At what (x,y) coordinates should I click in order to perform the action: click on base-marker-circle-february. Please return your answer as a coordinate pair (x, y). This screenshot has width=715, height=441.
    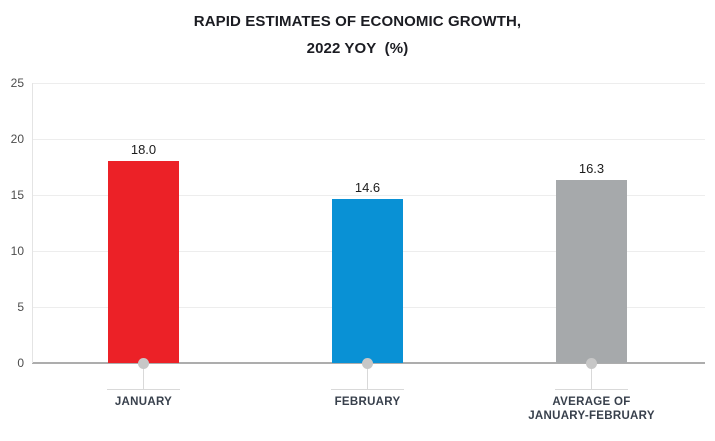
    Looking at the image, I should click on (367, 363).